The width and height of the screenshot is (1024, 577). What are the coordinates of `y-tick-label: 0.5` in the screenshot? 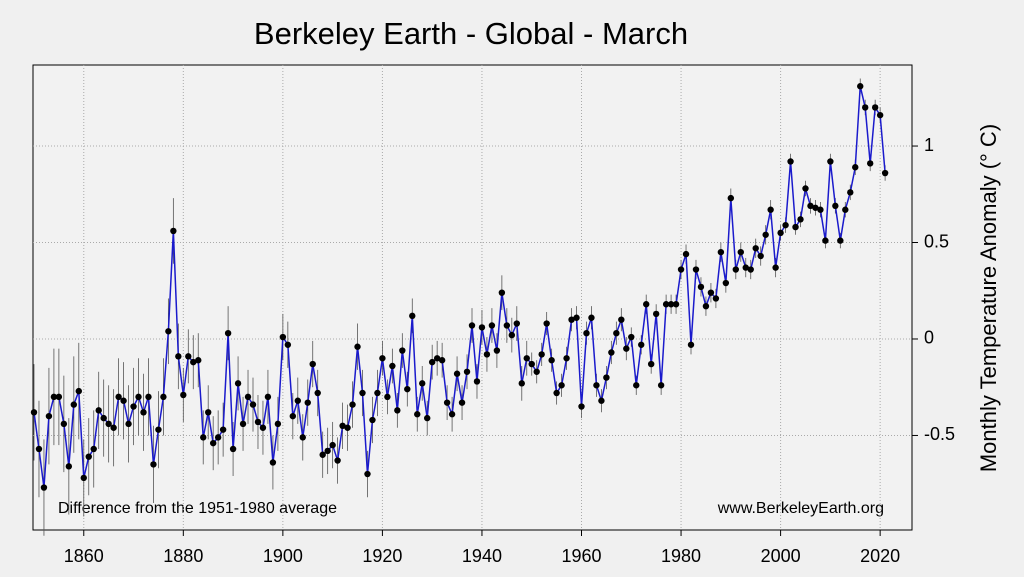 It's located at (936, 241).